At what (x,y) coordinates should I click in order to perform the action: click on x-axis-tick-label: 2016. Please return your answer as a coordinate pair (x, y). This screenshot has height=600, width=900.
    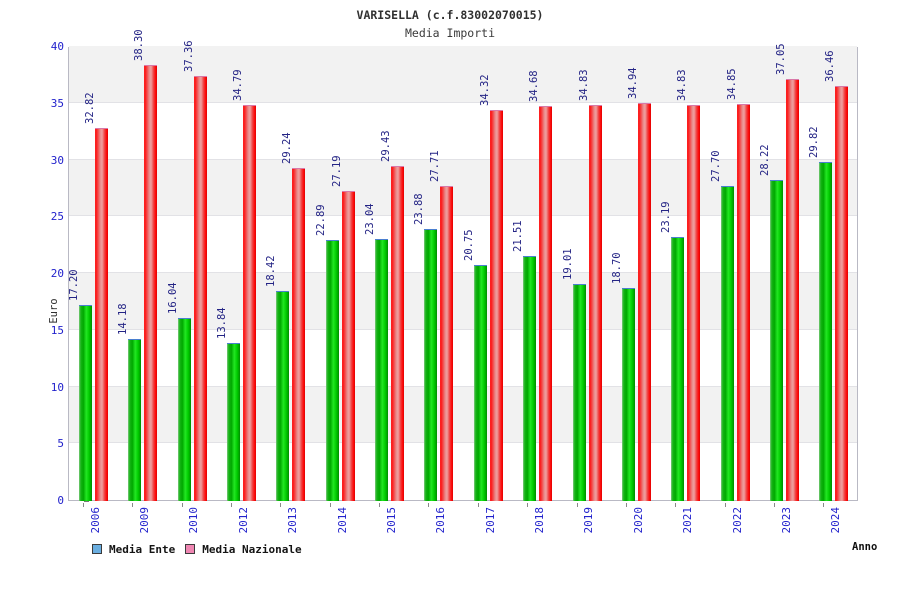
    Looking at the image, I should click on (441, 520).